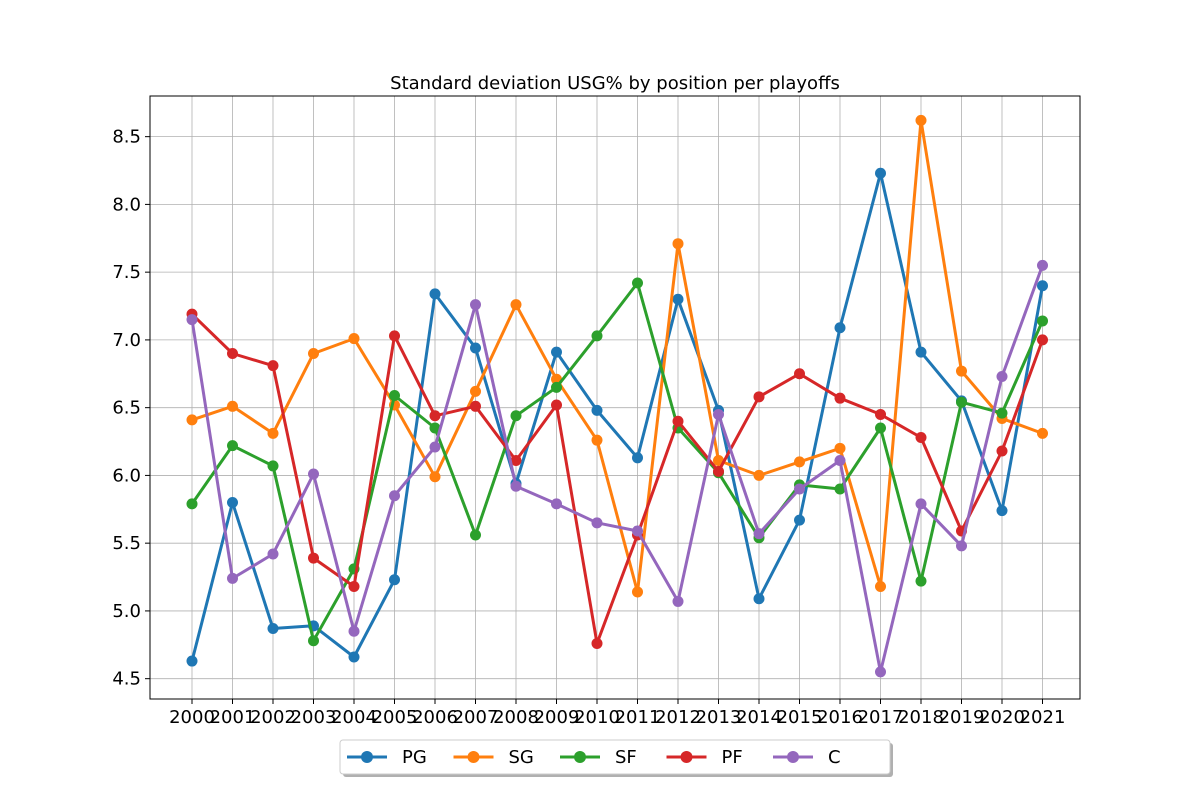  I want to click on legend-frame, so click(615, 757).